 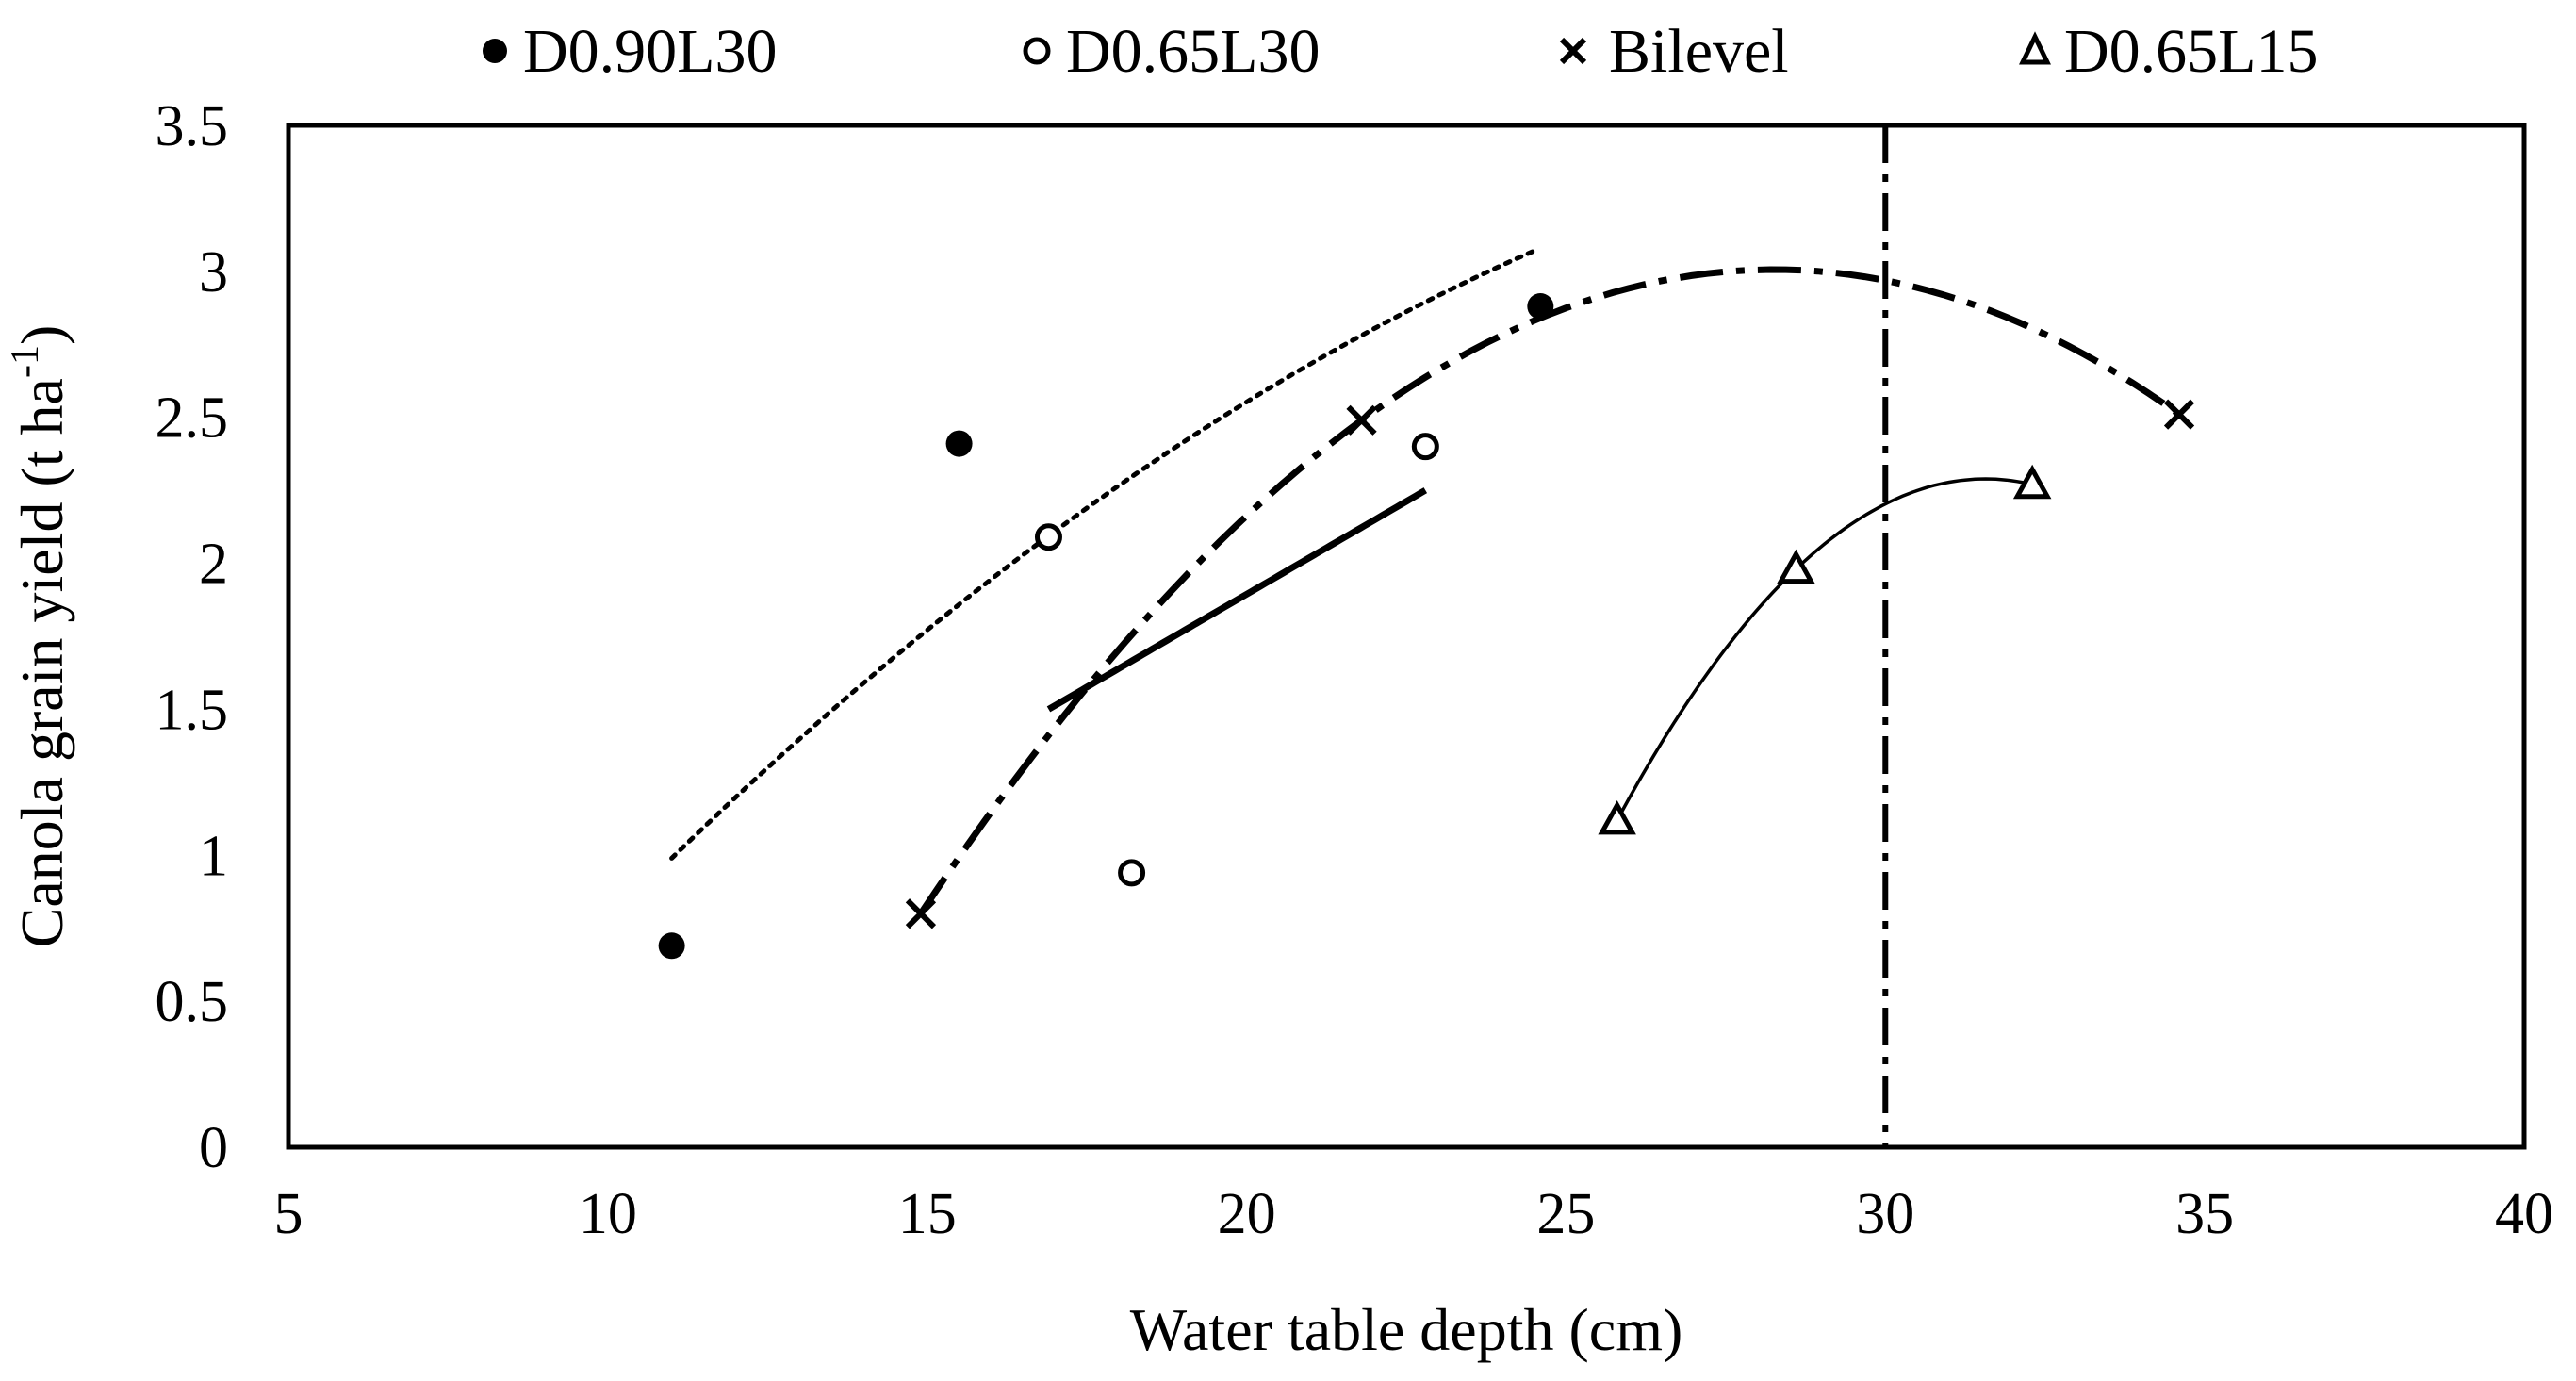 What do you see at coordinates (1406, 1330) in the screenshot?
I see `x-axis-title: Water table depth (cm)` at bounding box center [1406, 1330].